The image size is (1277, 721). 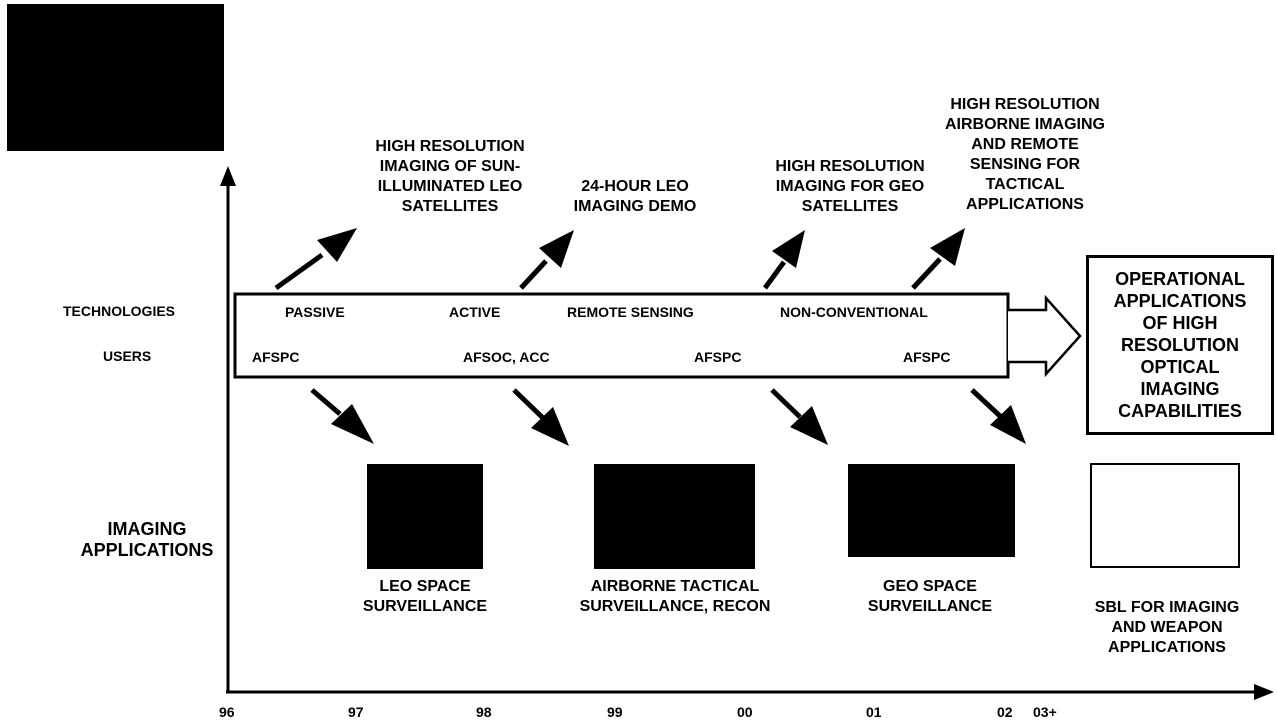 I want to click on application-caption-sbl: SBL FOR IMAGING AND WEAPON APPLICATIONS, so click(x=1167, y=627).